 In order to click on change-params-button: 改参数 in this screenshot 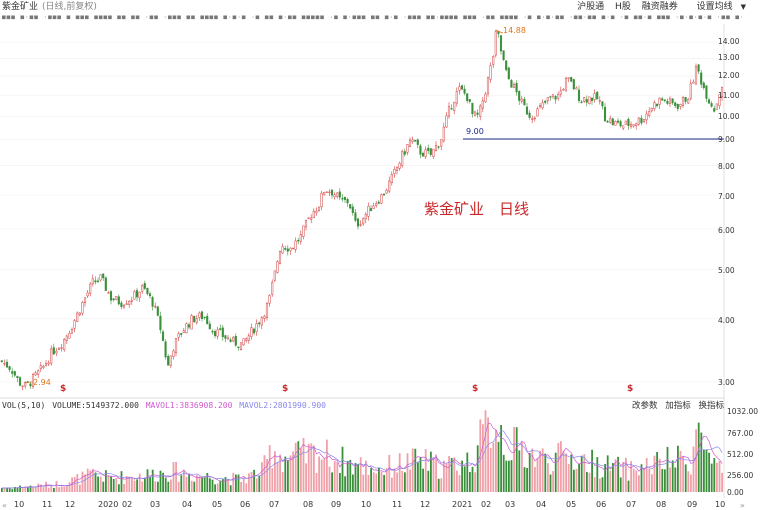, I will do `click(645, 406)`.